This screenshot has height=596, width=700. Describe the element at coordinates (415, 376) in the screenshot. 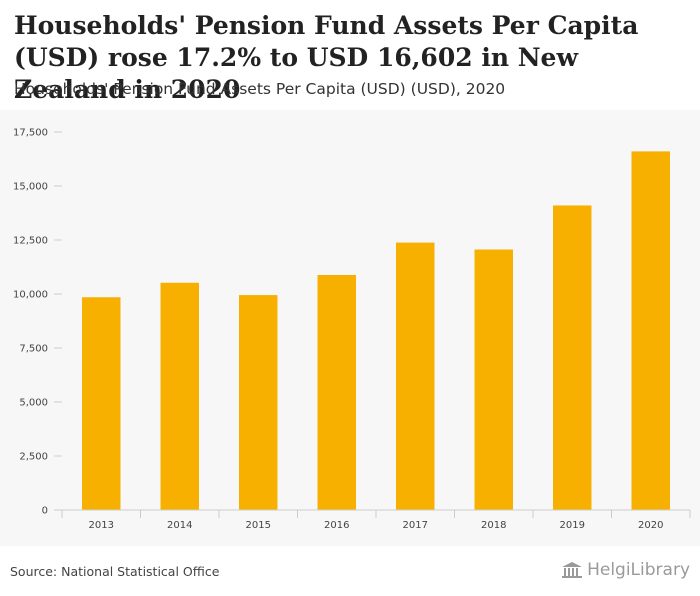

I see `bar-2017` at that location.